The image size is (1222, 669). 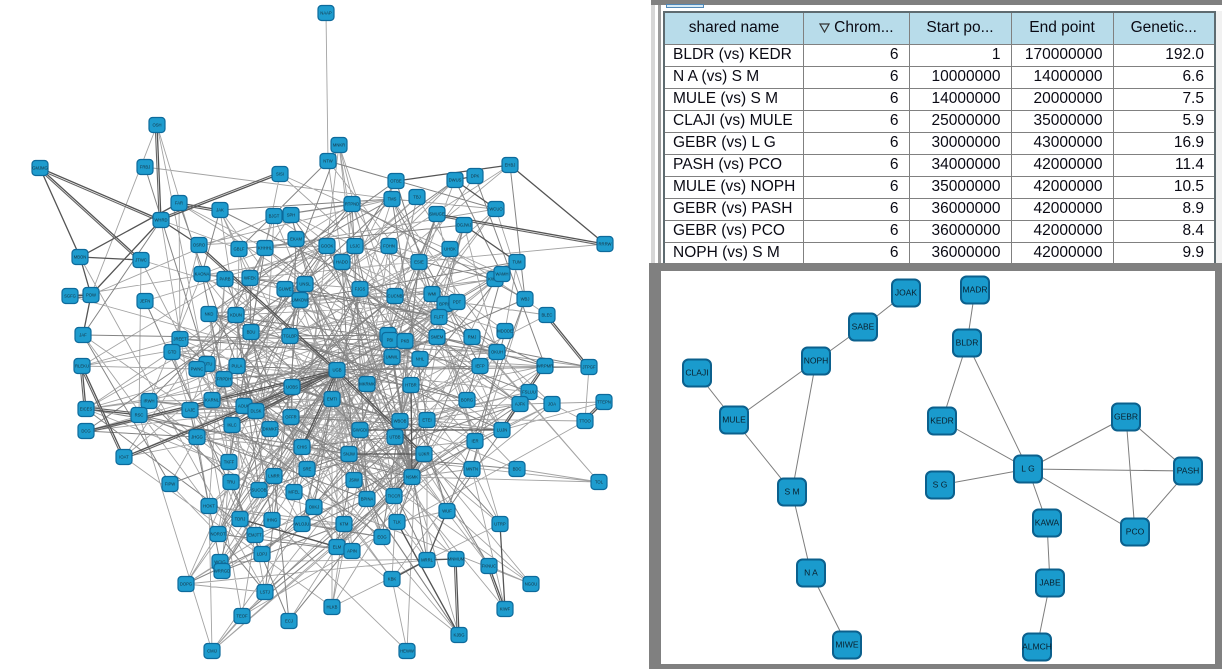 I want to click on svg-text: BDU, so click(x=251, y=332).